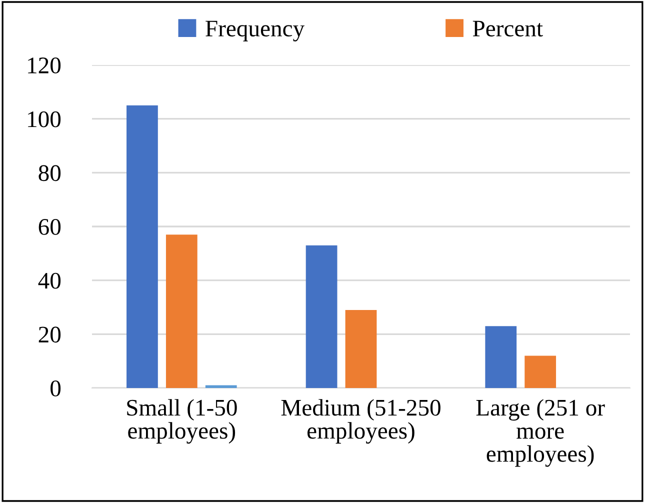 This screenshot has height=503, width=645. What do you see at coordinates (540, 433) in the screenshot?
I see `x-tick-label: Large (251 or more employees)` at bounding box center [540, 433].